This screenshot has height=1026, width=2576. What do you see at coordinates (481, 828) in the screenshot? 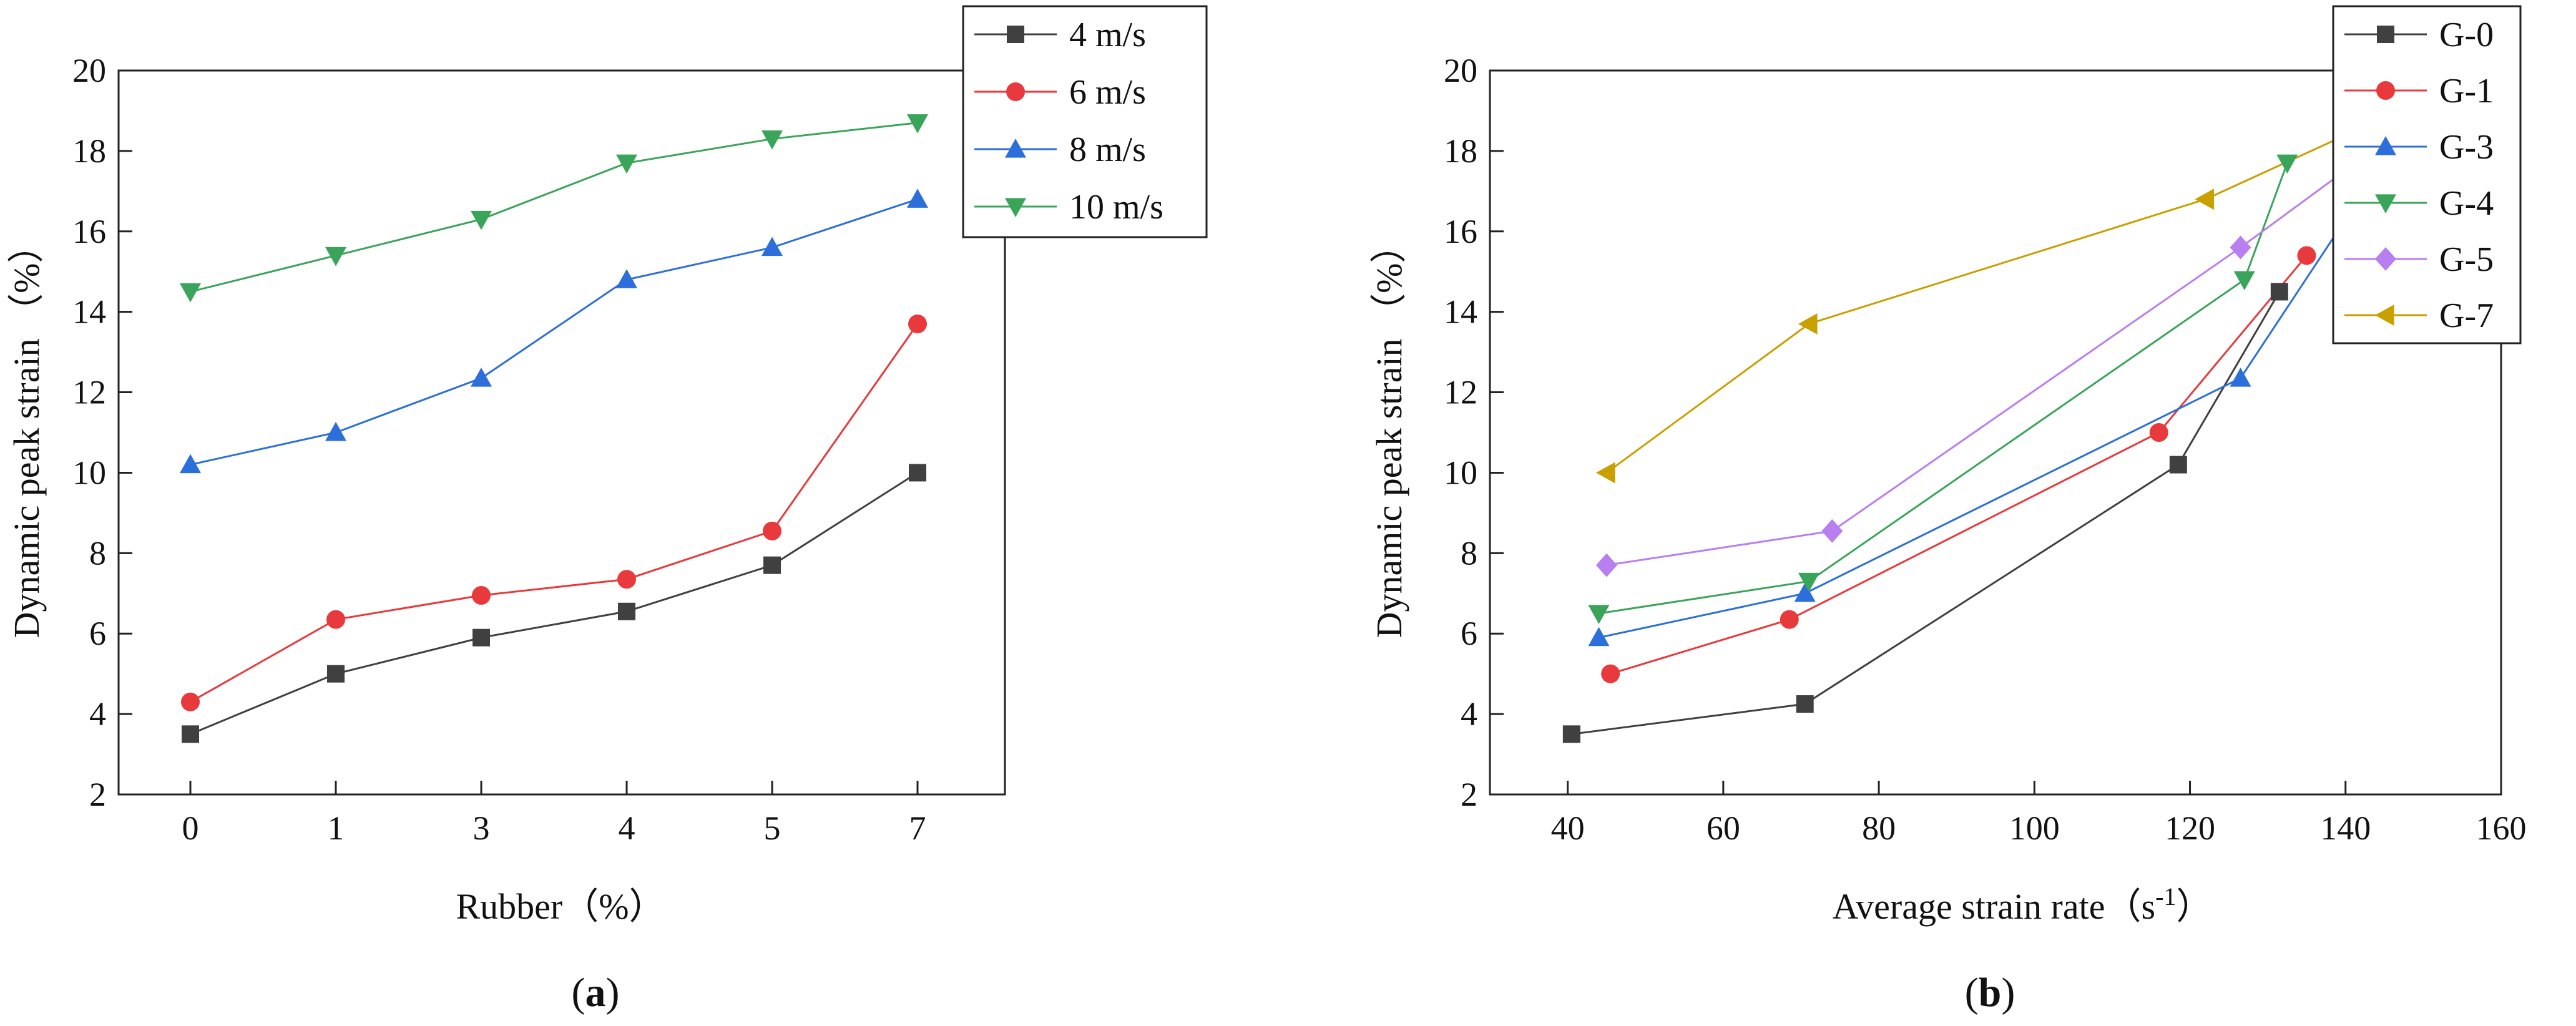
I see `chart-a-x-tick-label: 3` at bounding box center [481, 828].